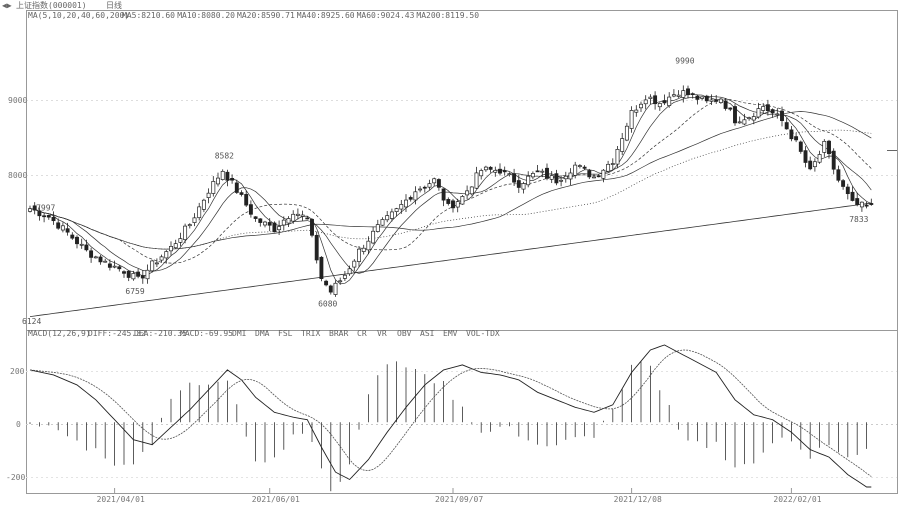 The image size is (900, 506). What do you see at coordinates (15, 477) in the screenshot?
I see `macd-tick-neg200: -200` at bounding box center [15, 477].